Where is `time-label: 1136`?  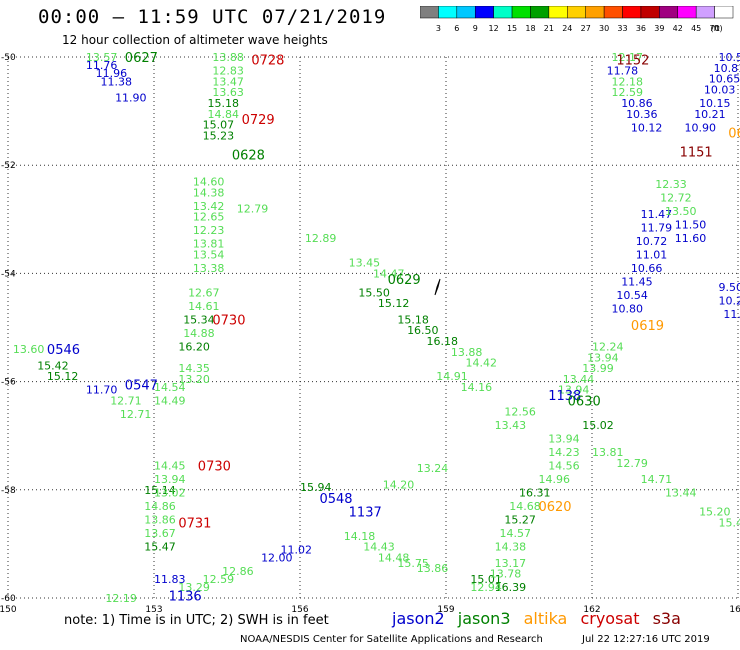 time-label: 1136 is located at coordinates (185, 596).